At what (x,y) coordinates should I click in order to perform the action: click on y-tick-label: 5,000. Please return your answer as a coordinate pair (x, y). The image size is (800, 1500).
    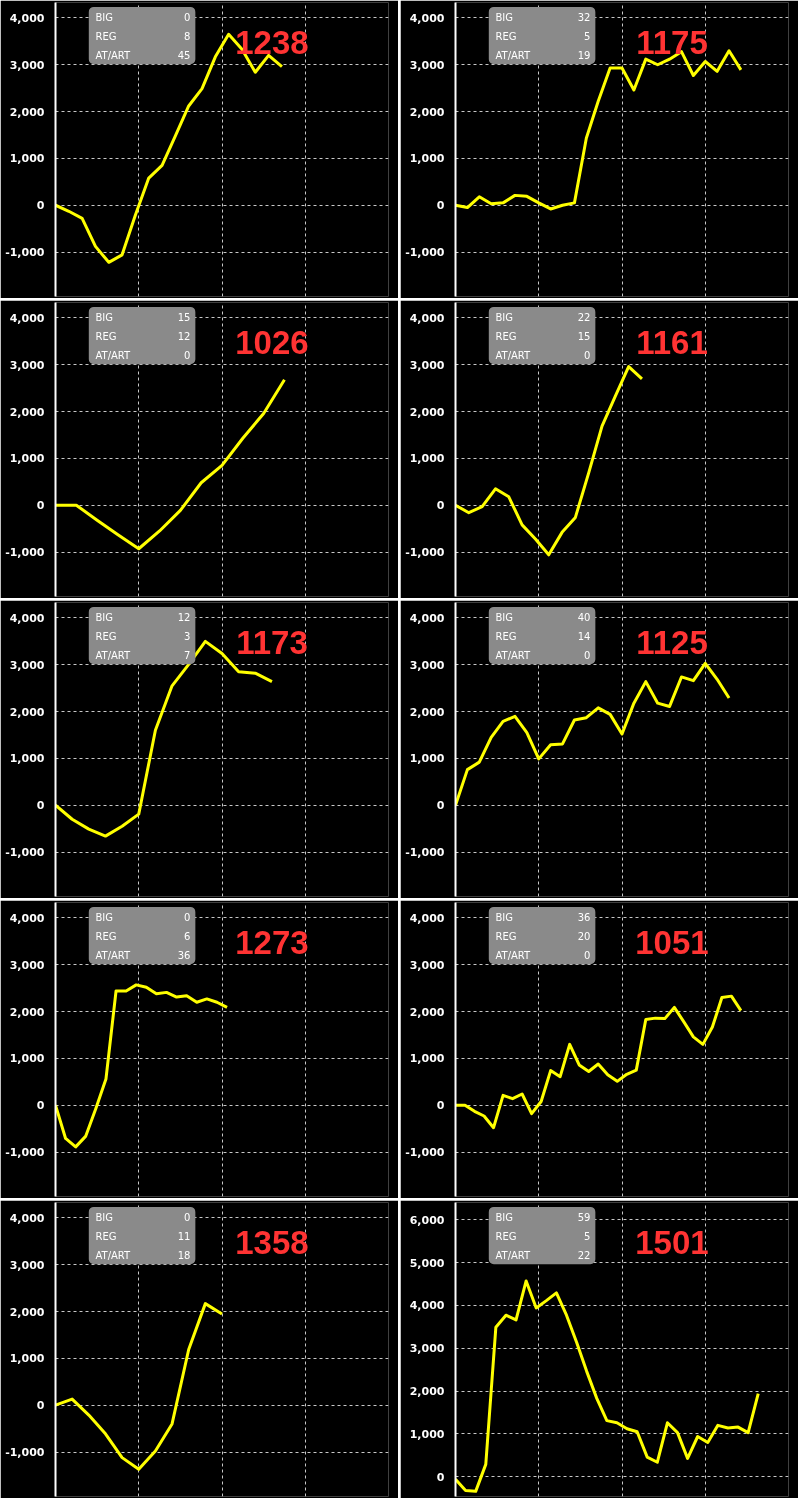
    Looking at the image, I should click on (427, 1263).